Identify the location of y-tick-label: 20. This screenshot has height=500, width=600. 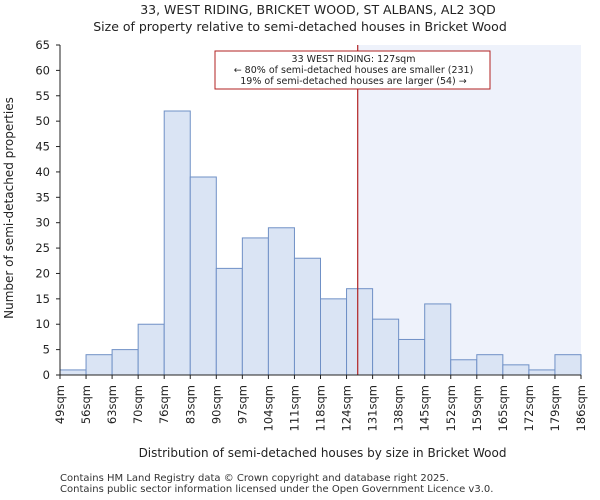
(42, 273).